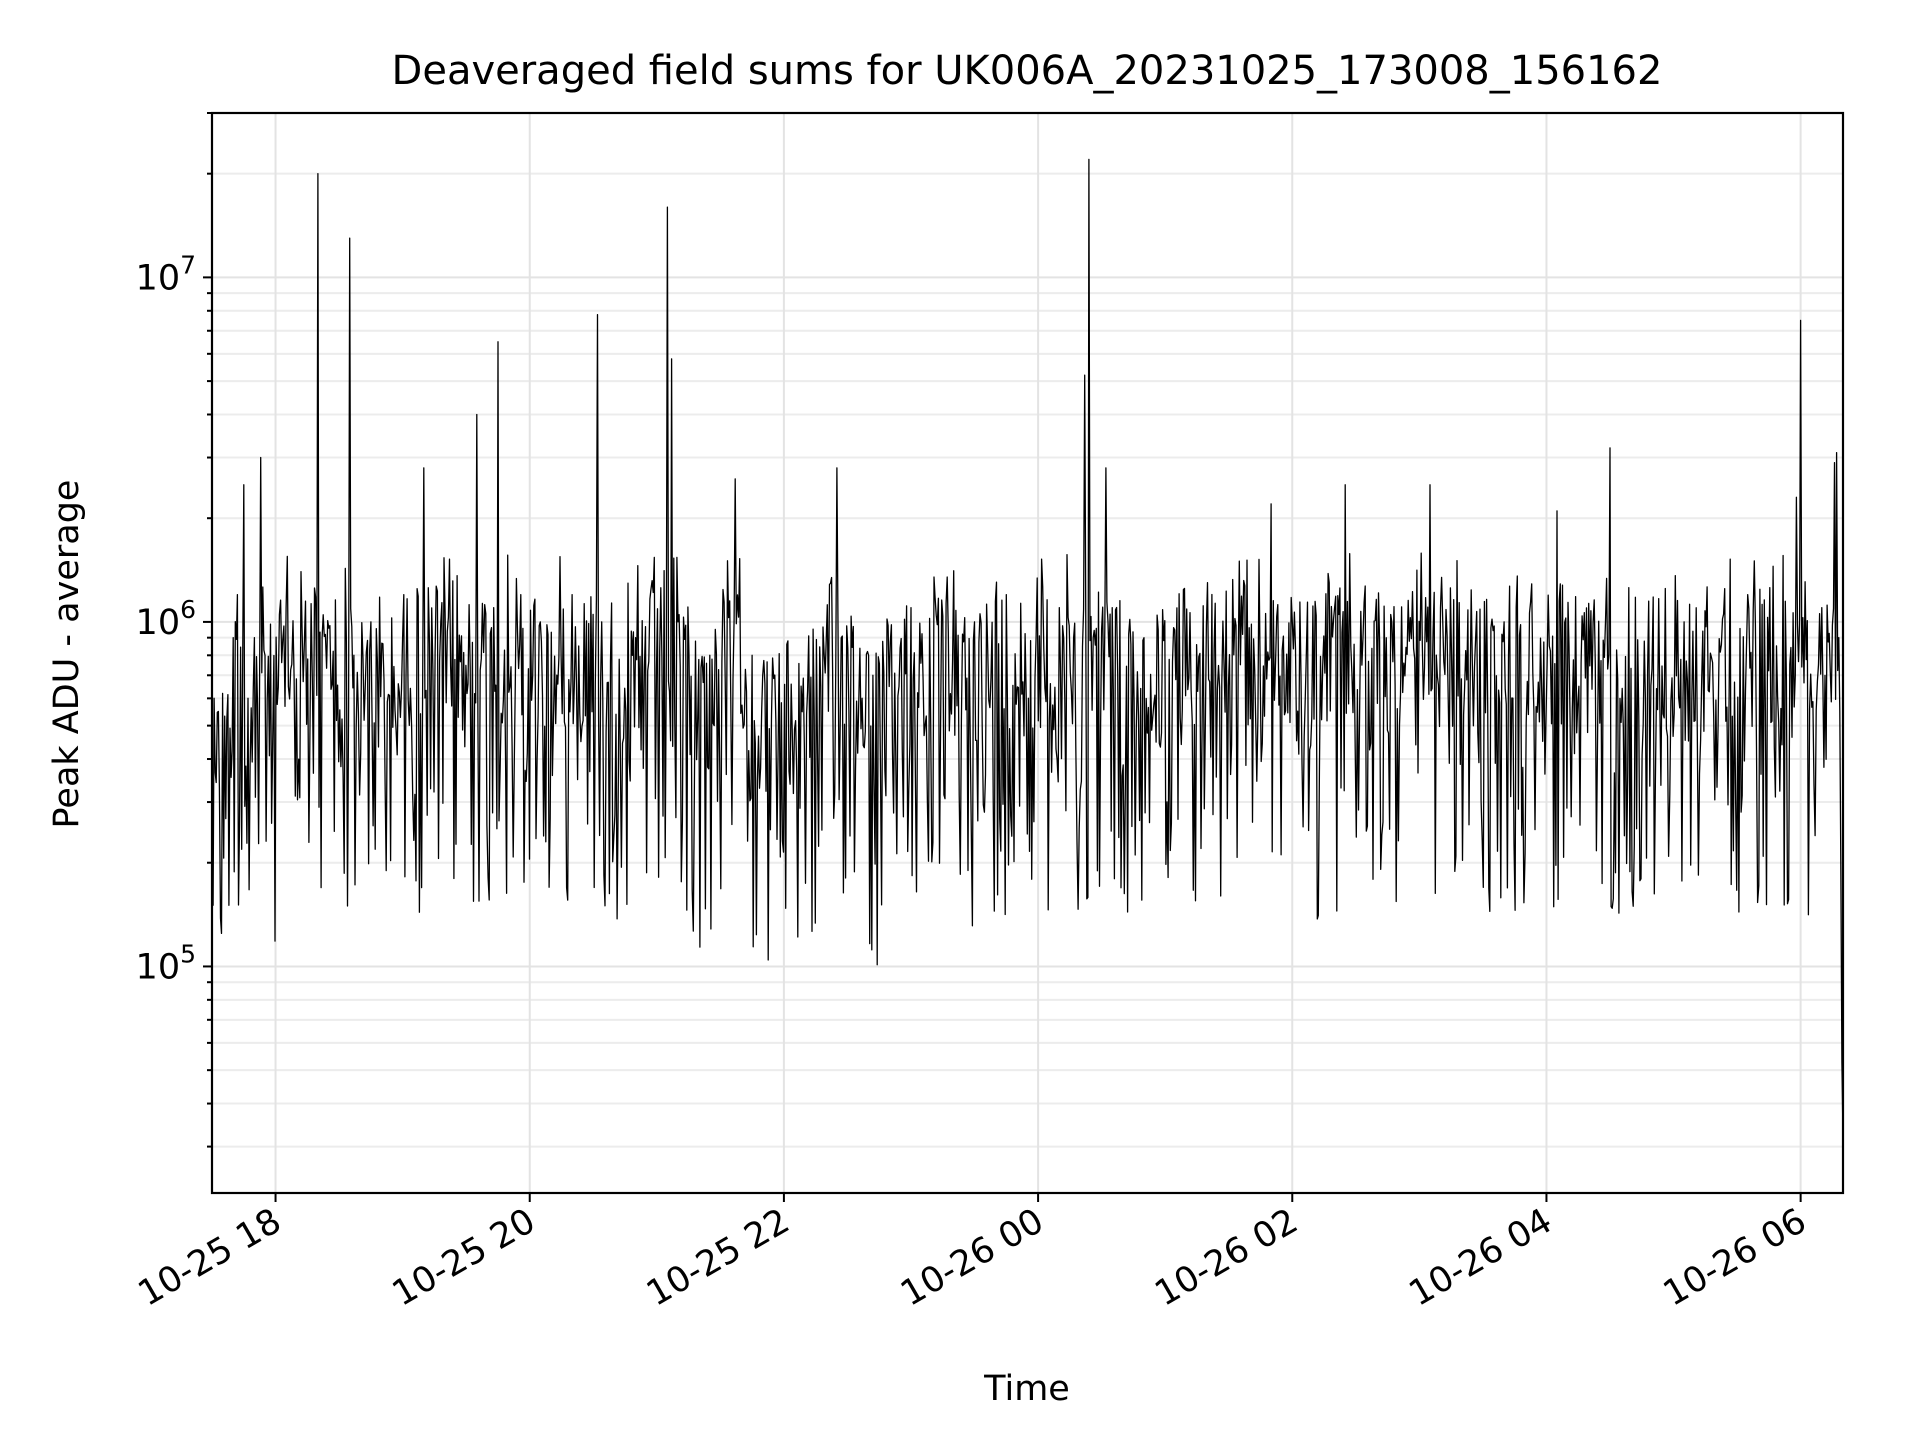  Describe the element at coordinates (166, 963) in the screenshot. I see `y-tick-label: 10⁵` at that location.